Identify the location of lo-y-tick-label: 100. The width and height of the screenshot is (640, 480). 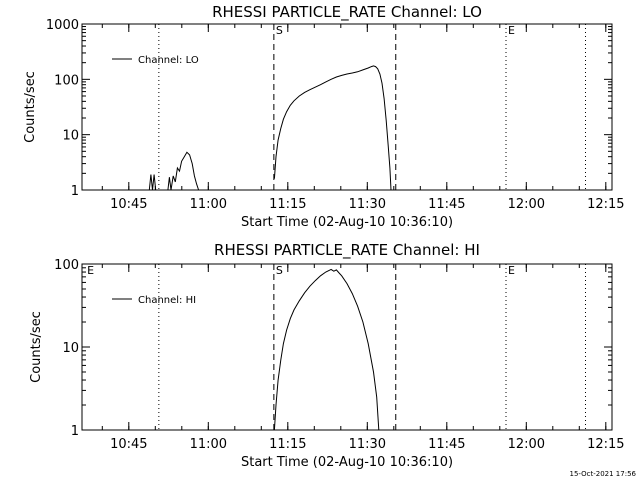
(66, 80).